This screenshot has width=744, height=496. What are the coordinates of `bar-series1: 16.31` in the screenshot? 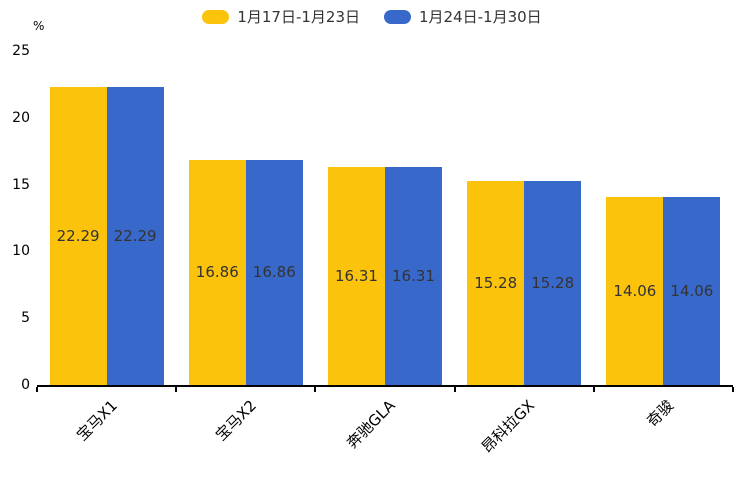 It's located at (356, 276).